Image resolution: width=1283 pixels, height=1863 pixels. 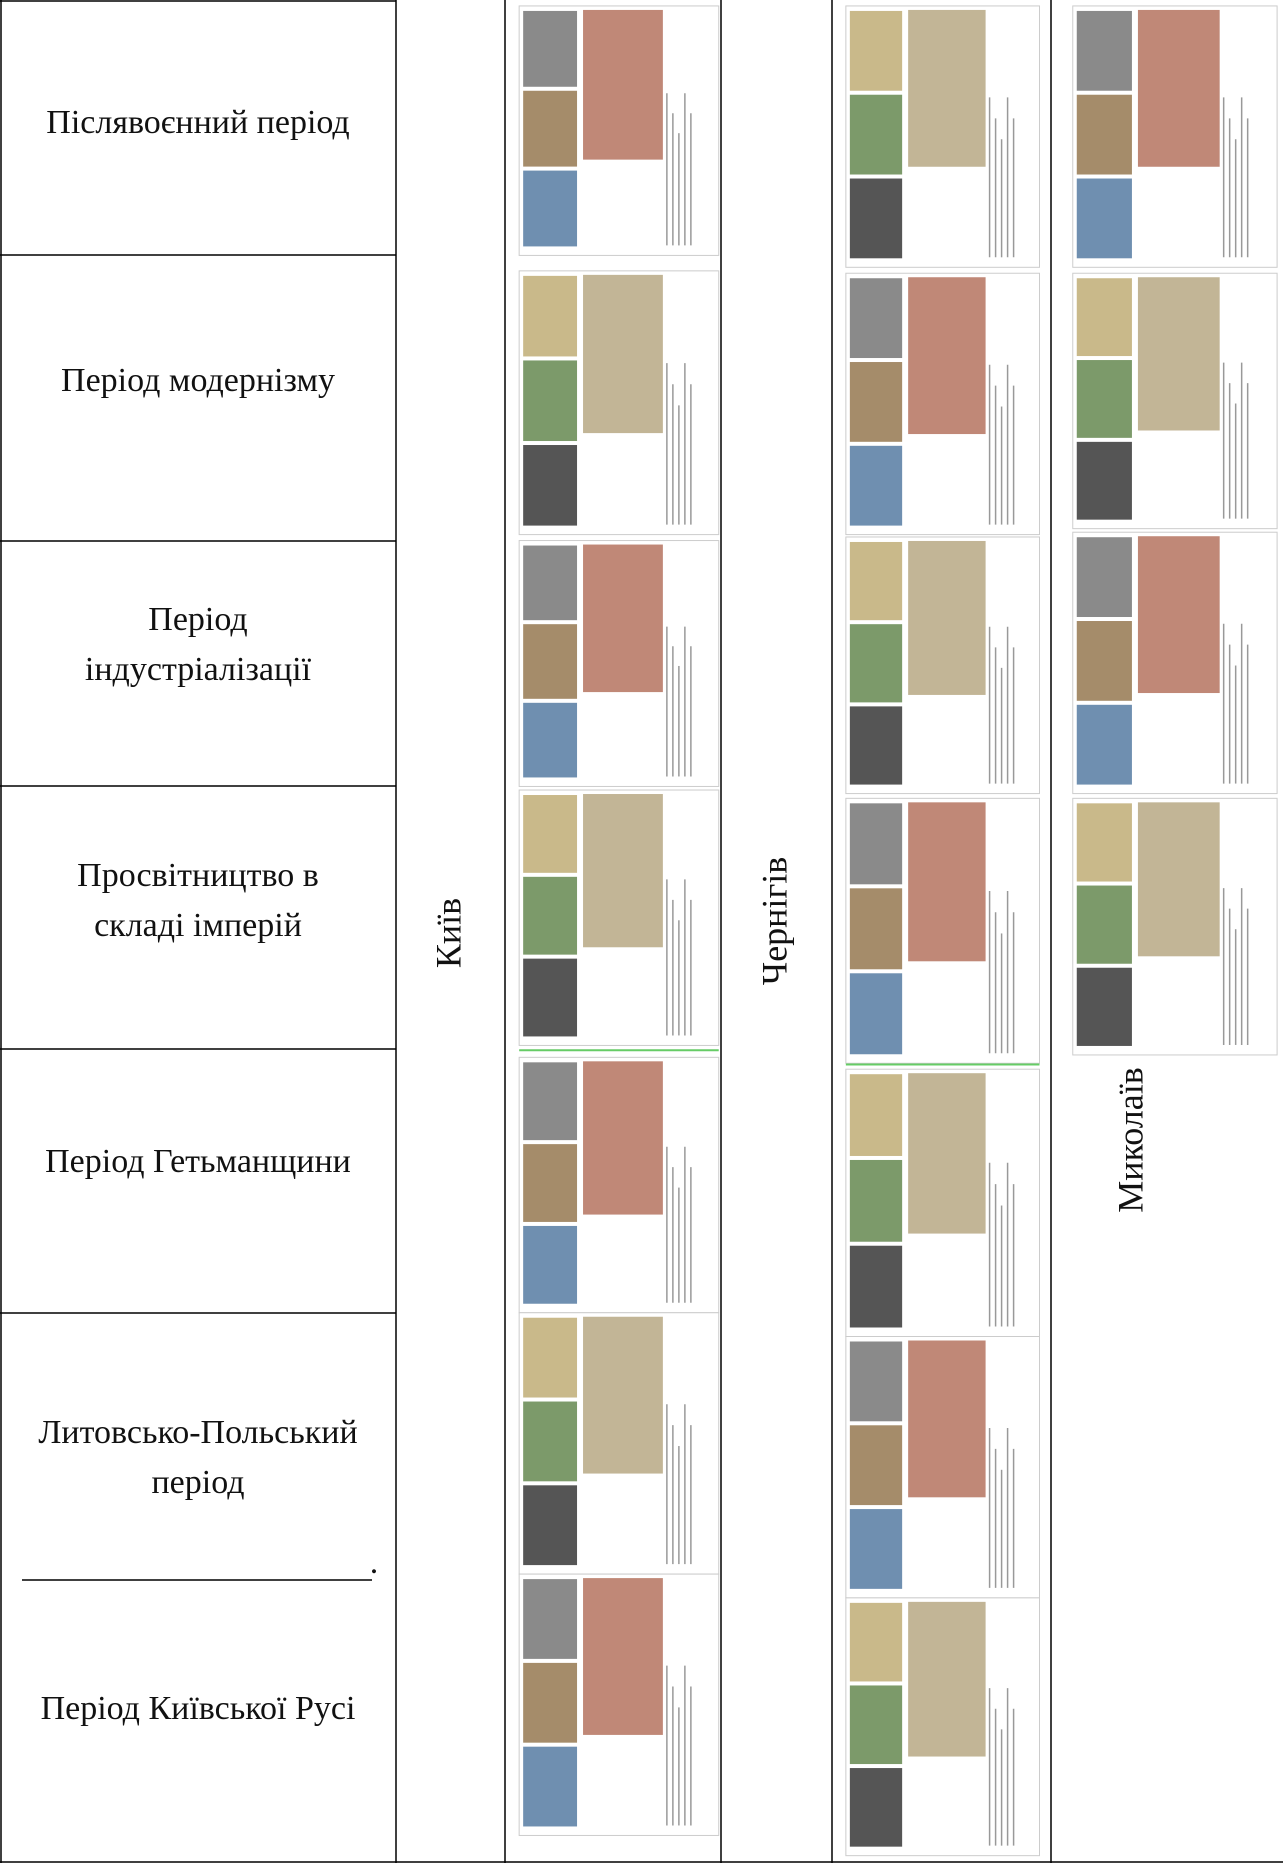 What do you see at coordinates (1130, 1139) in the screenshot?
I see `city-label: Миколаїв` at bounding box center [1130, 1139].